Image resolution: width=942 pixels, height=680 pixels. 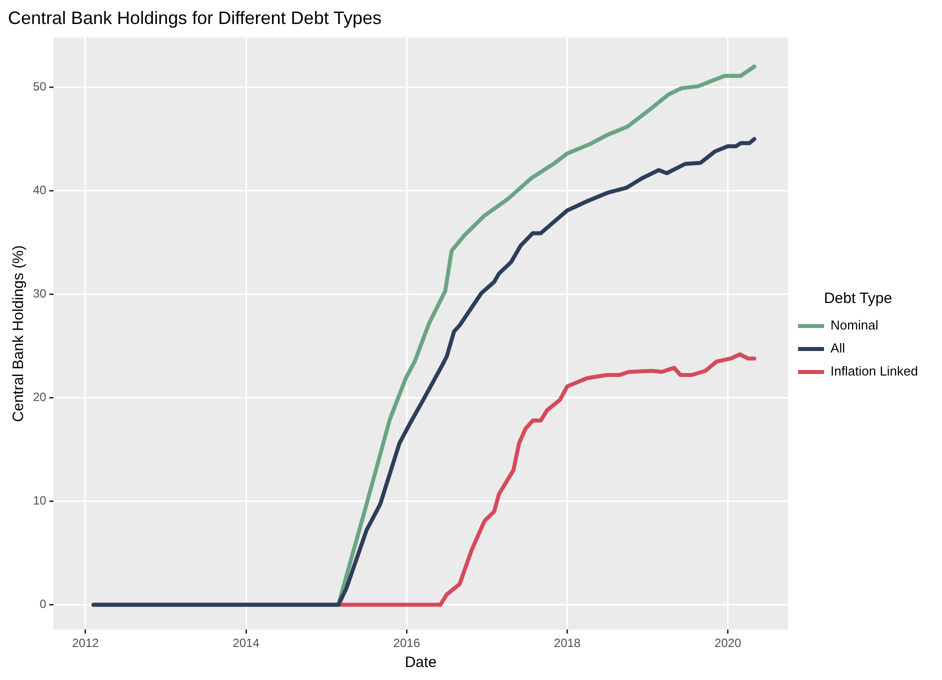 I want to click on legend-title: Debt Type, so click(x=858, y=299).